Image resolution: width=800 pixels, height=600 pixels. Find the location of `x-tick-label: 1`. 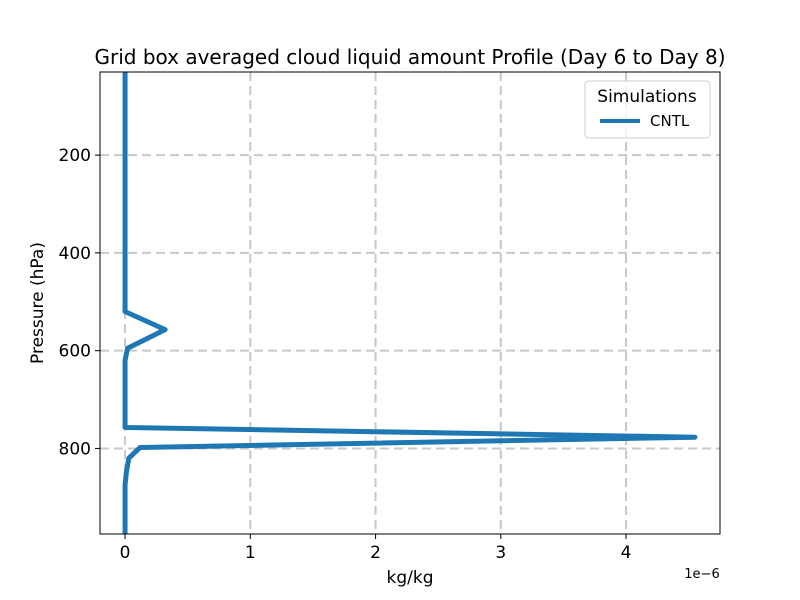

x-tick-label: 1 is located at coordinates (250, 553).